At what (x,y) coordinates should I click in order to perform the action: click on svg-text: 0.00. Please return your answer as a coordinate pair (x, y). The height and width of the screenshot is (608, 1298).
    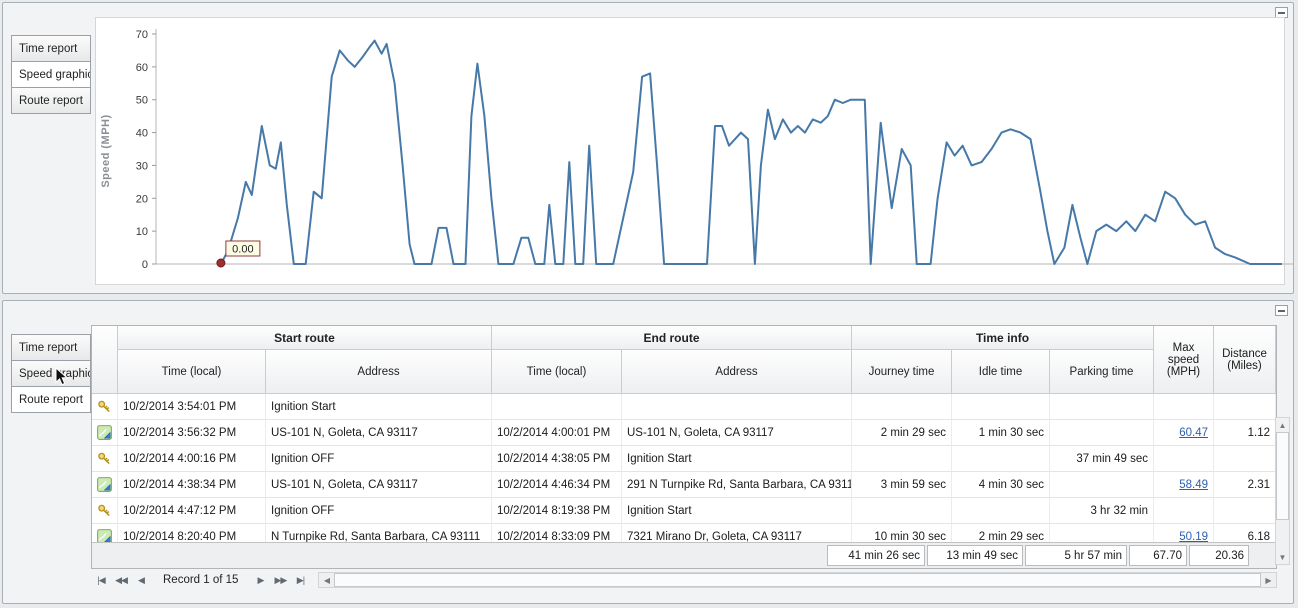
    Looking at the image, I should click on (242, 250).